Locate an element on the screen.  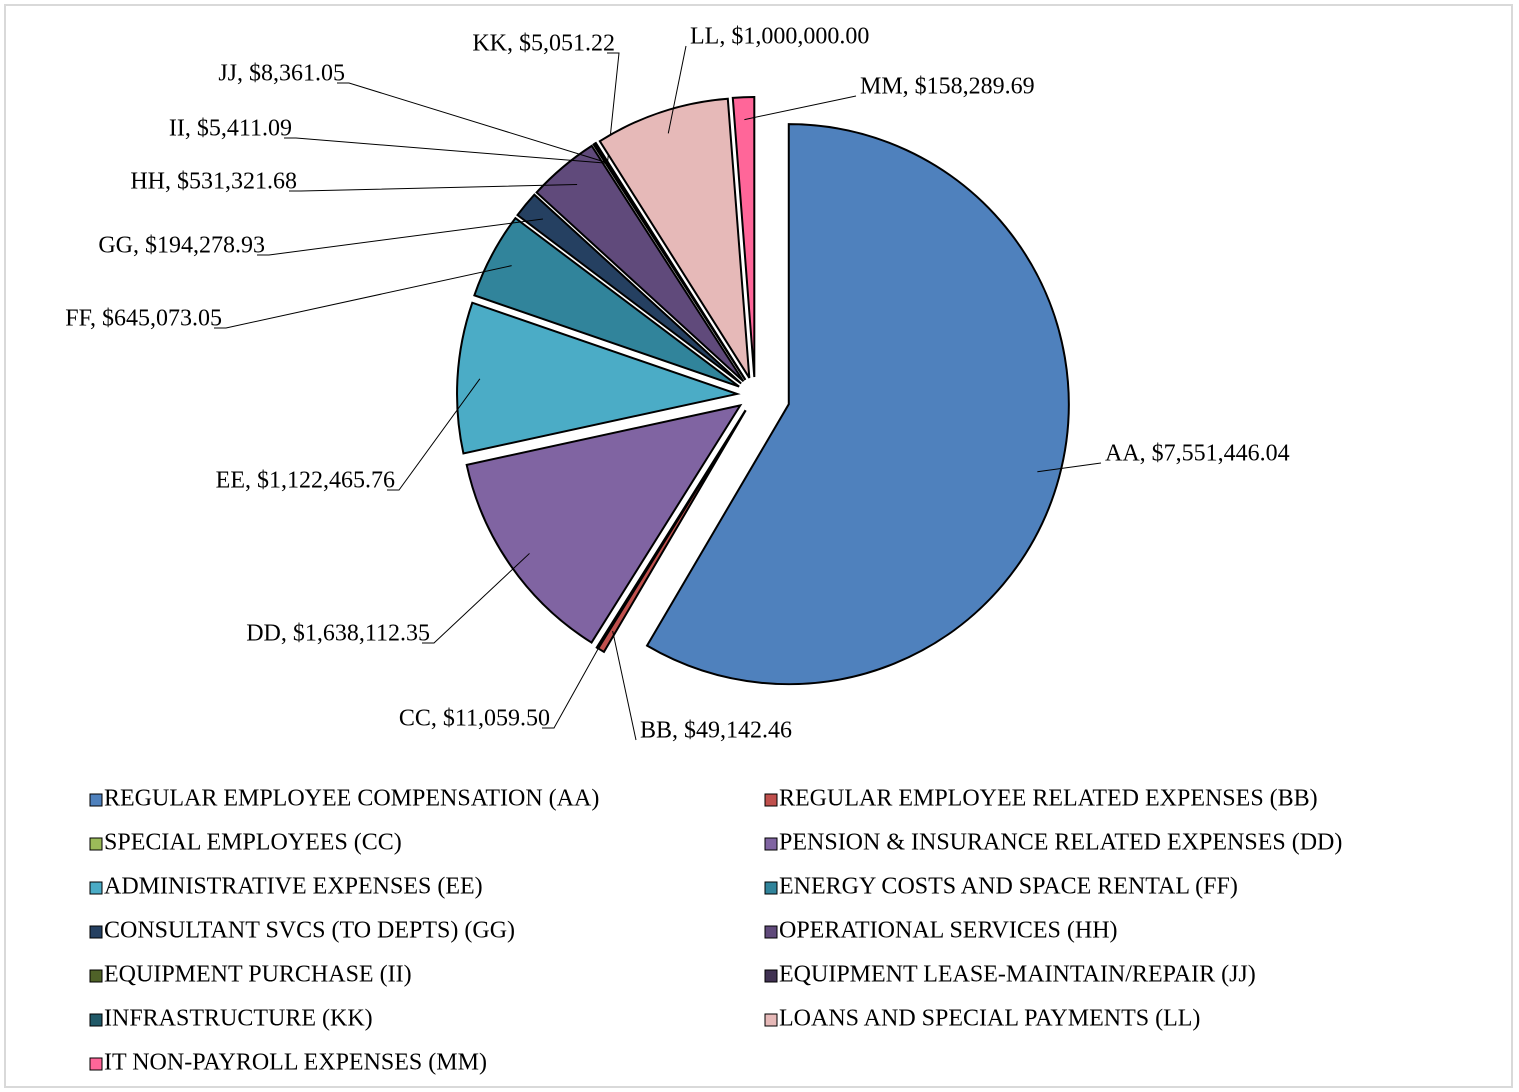
data-label: AA, $7,551,446.04 is located at coordinates (1197, 454).